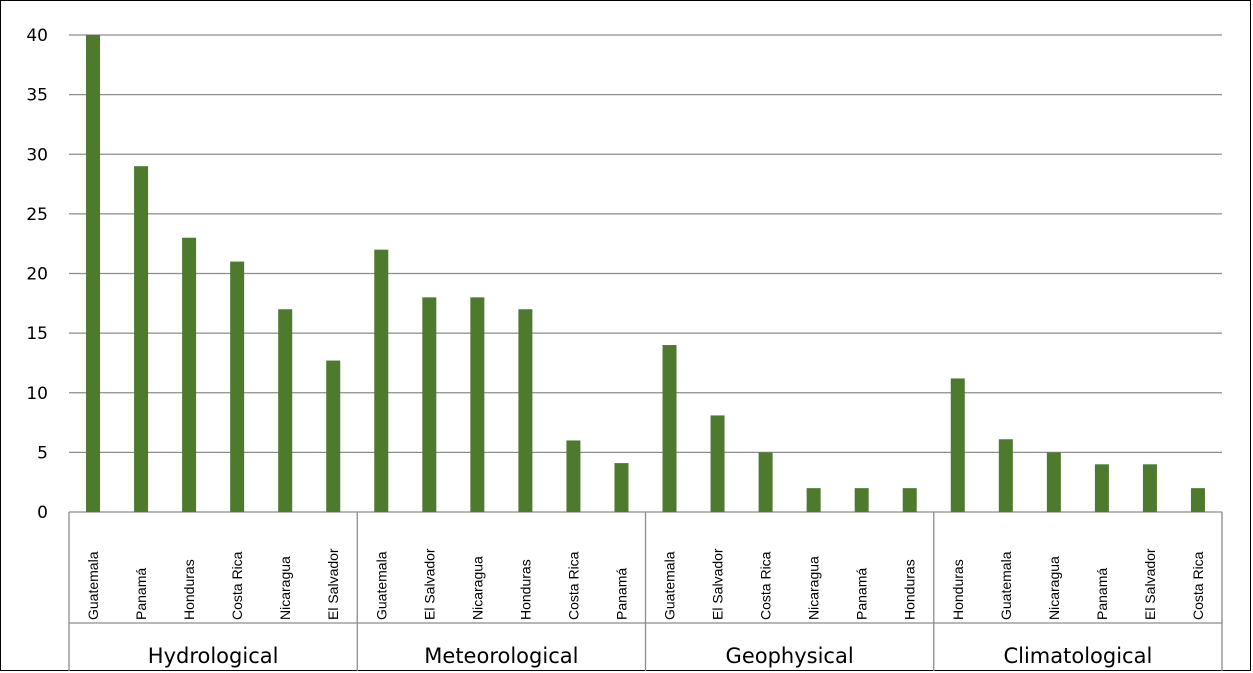 This screenshot has height=673, width=1253. I want to click on y-tick-label: 10, so click(37, 394).